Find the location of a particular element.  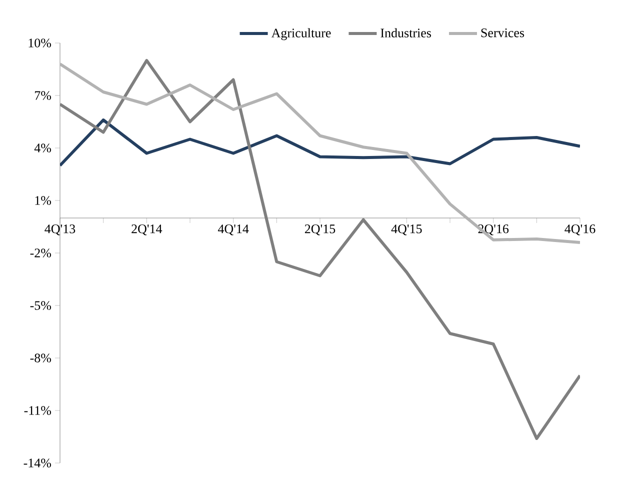

y-tick-label: -11% is located at coordinates (38, 410).